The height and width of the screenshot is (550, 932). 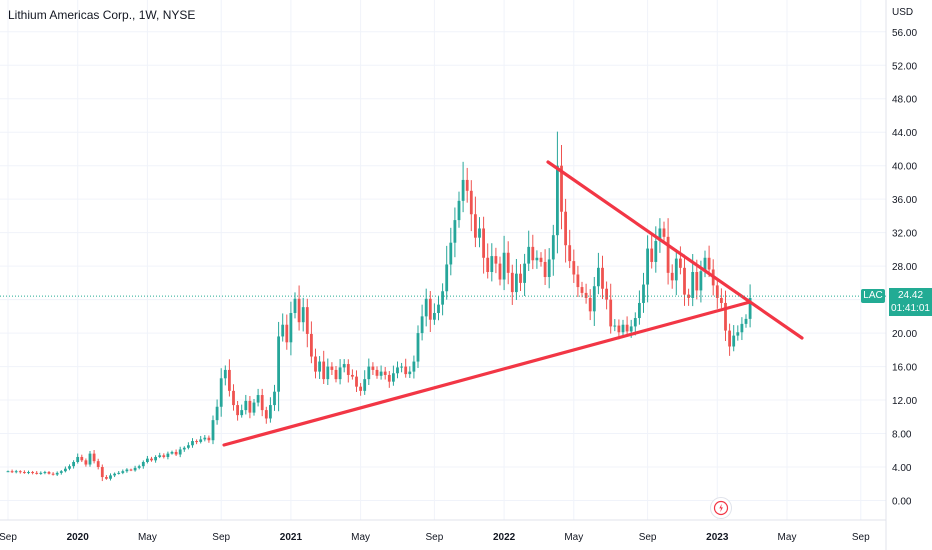 What do you see at coordinates (573, 537) in the screenshot?
I see `x-tick-label: May` at bounding box center [573, 537].